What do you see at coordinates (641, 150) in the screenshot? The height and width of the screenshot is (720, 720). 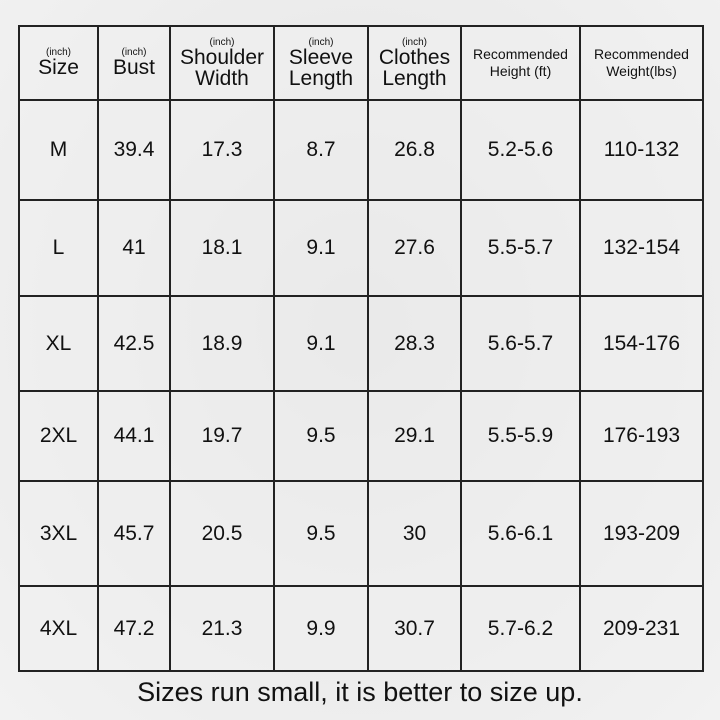 I see `table-cell: 110-132` at bounding box center [641, 150].